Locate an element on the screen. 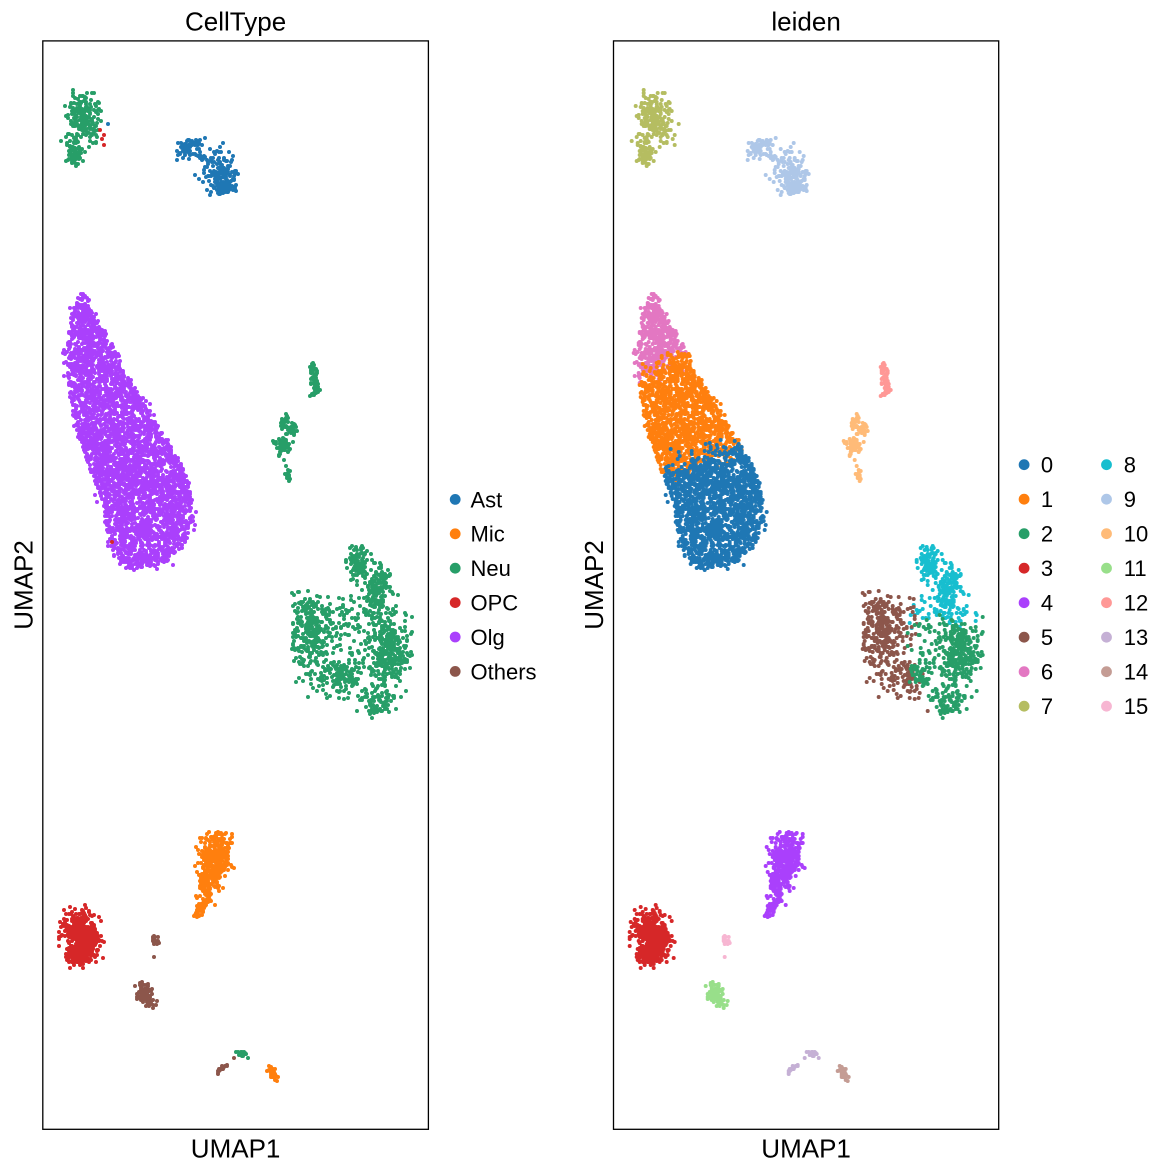 The width and height of the screenshot is (1171, 1172). svg-text: 8 is located at coordinates (1130, 465).